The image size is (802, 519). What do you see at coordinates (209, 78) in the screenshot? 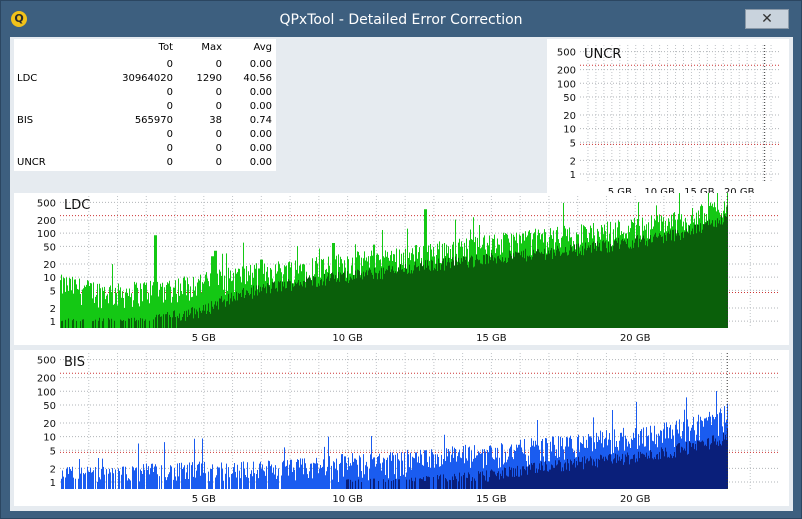
I see `row-max: 1290` at bounding box center [209, 78].